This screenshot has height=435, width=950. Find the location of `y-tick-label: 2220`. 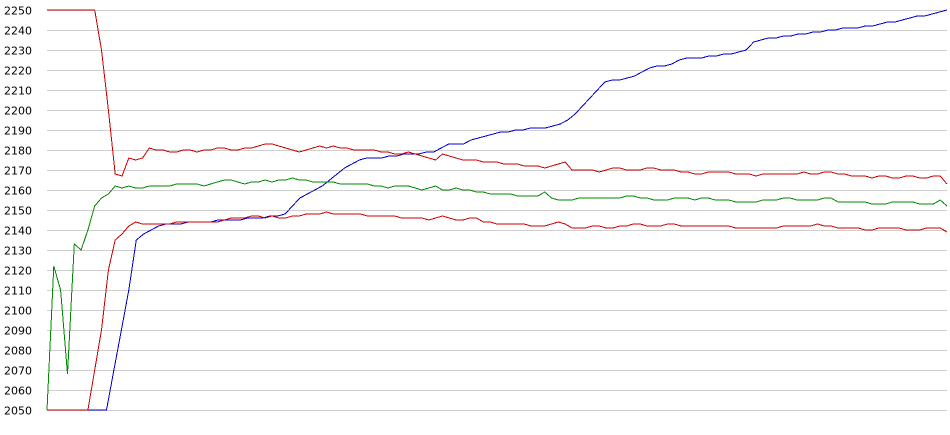

y-tick-label: 2220 is located at coordinates (18, 71).